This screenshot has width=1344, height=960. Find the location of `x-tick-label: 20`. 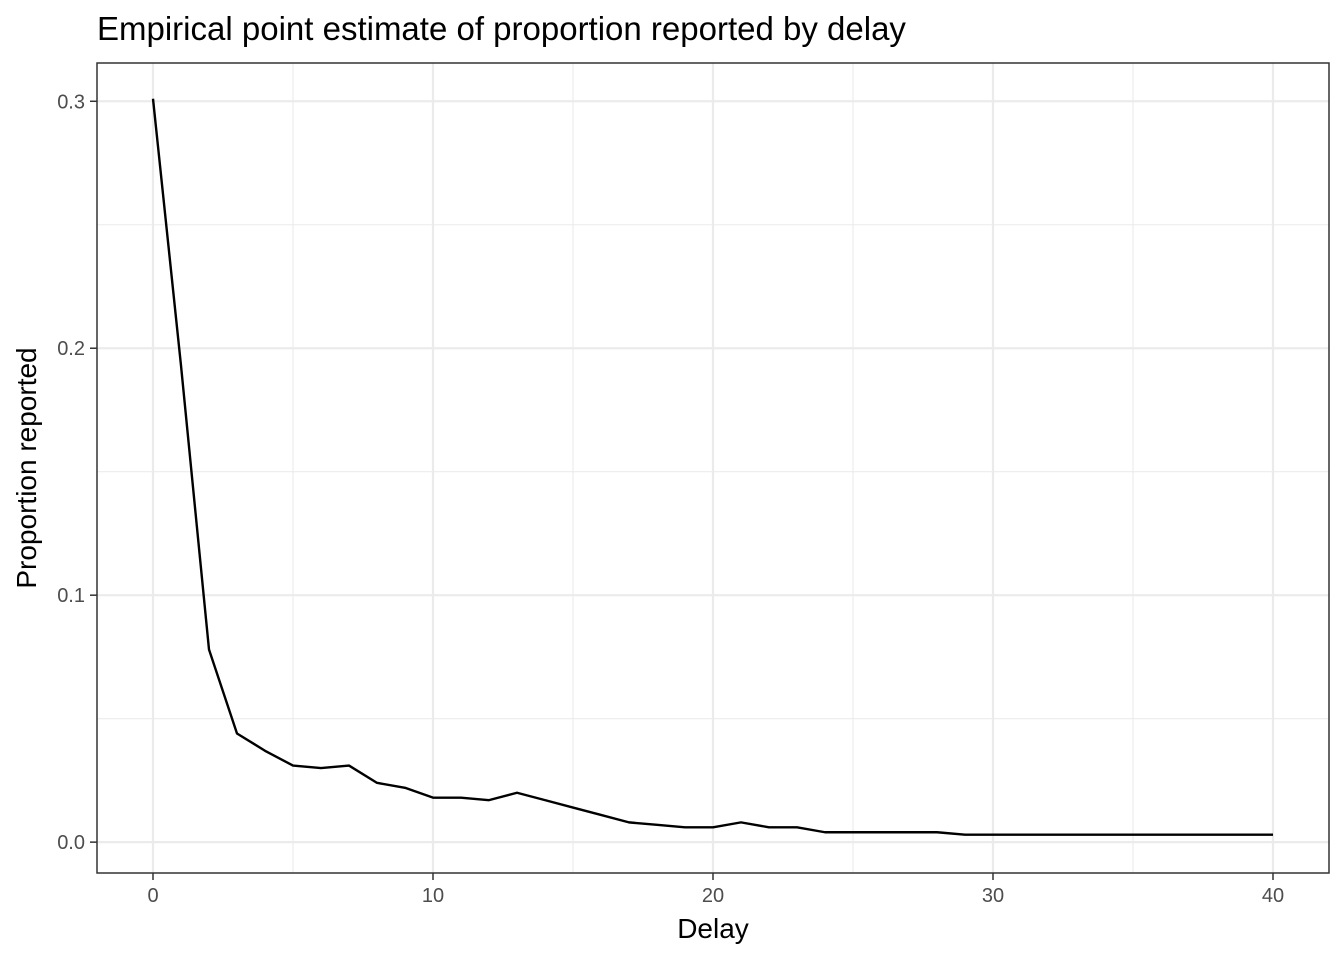

x-tick-label: 20 is located at coordinates (713, 896).